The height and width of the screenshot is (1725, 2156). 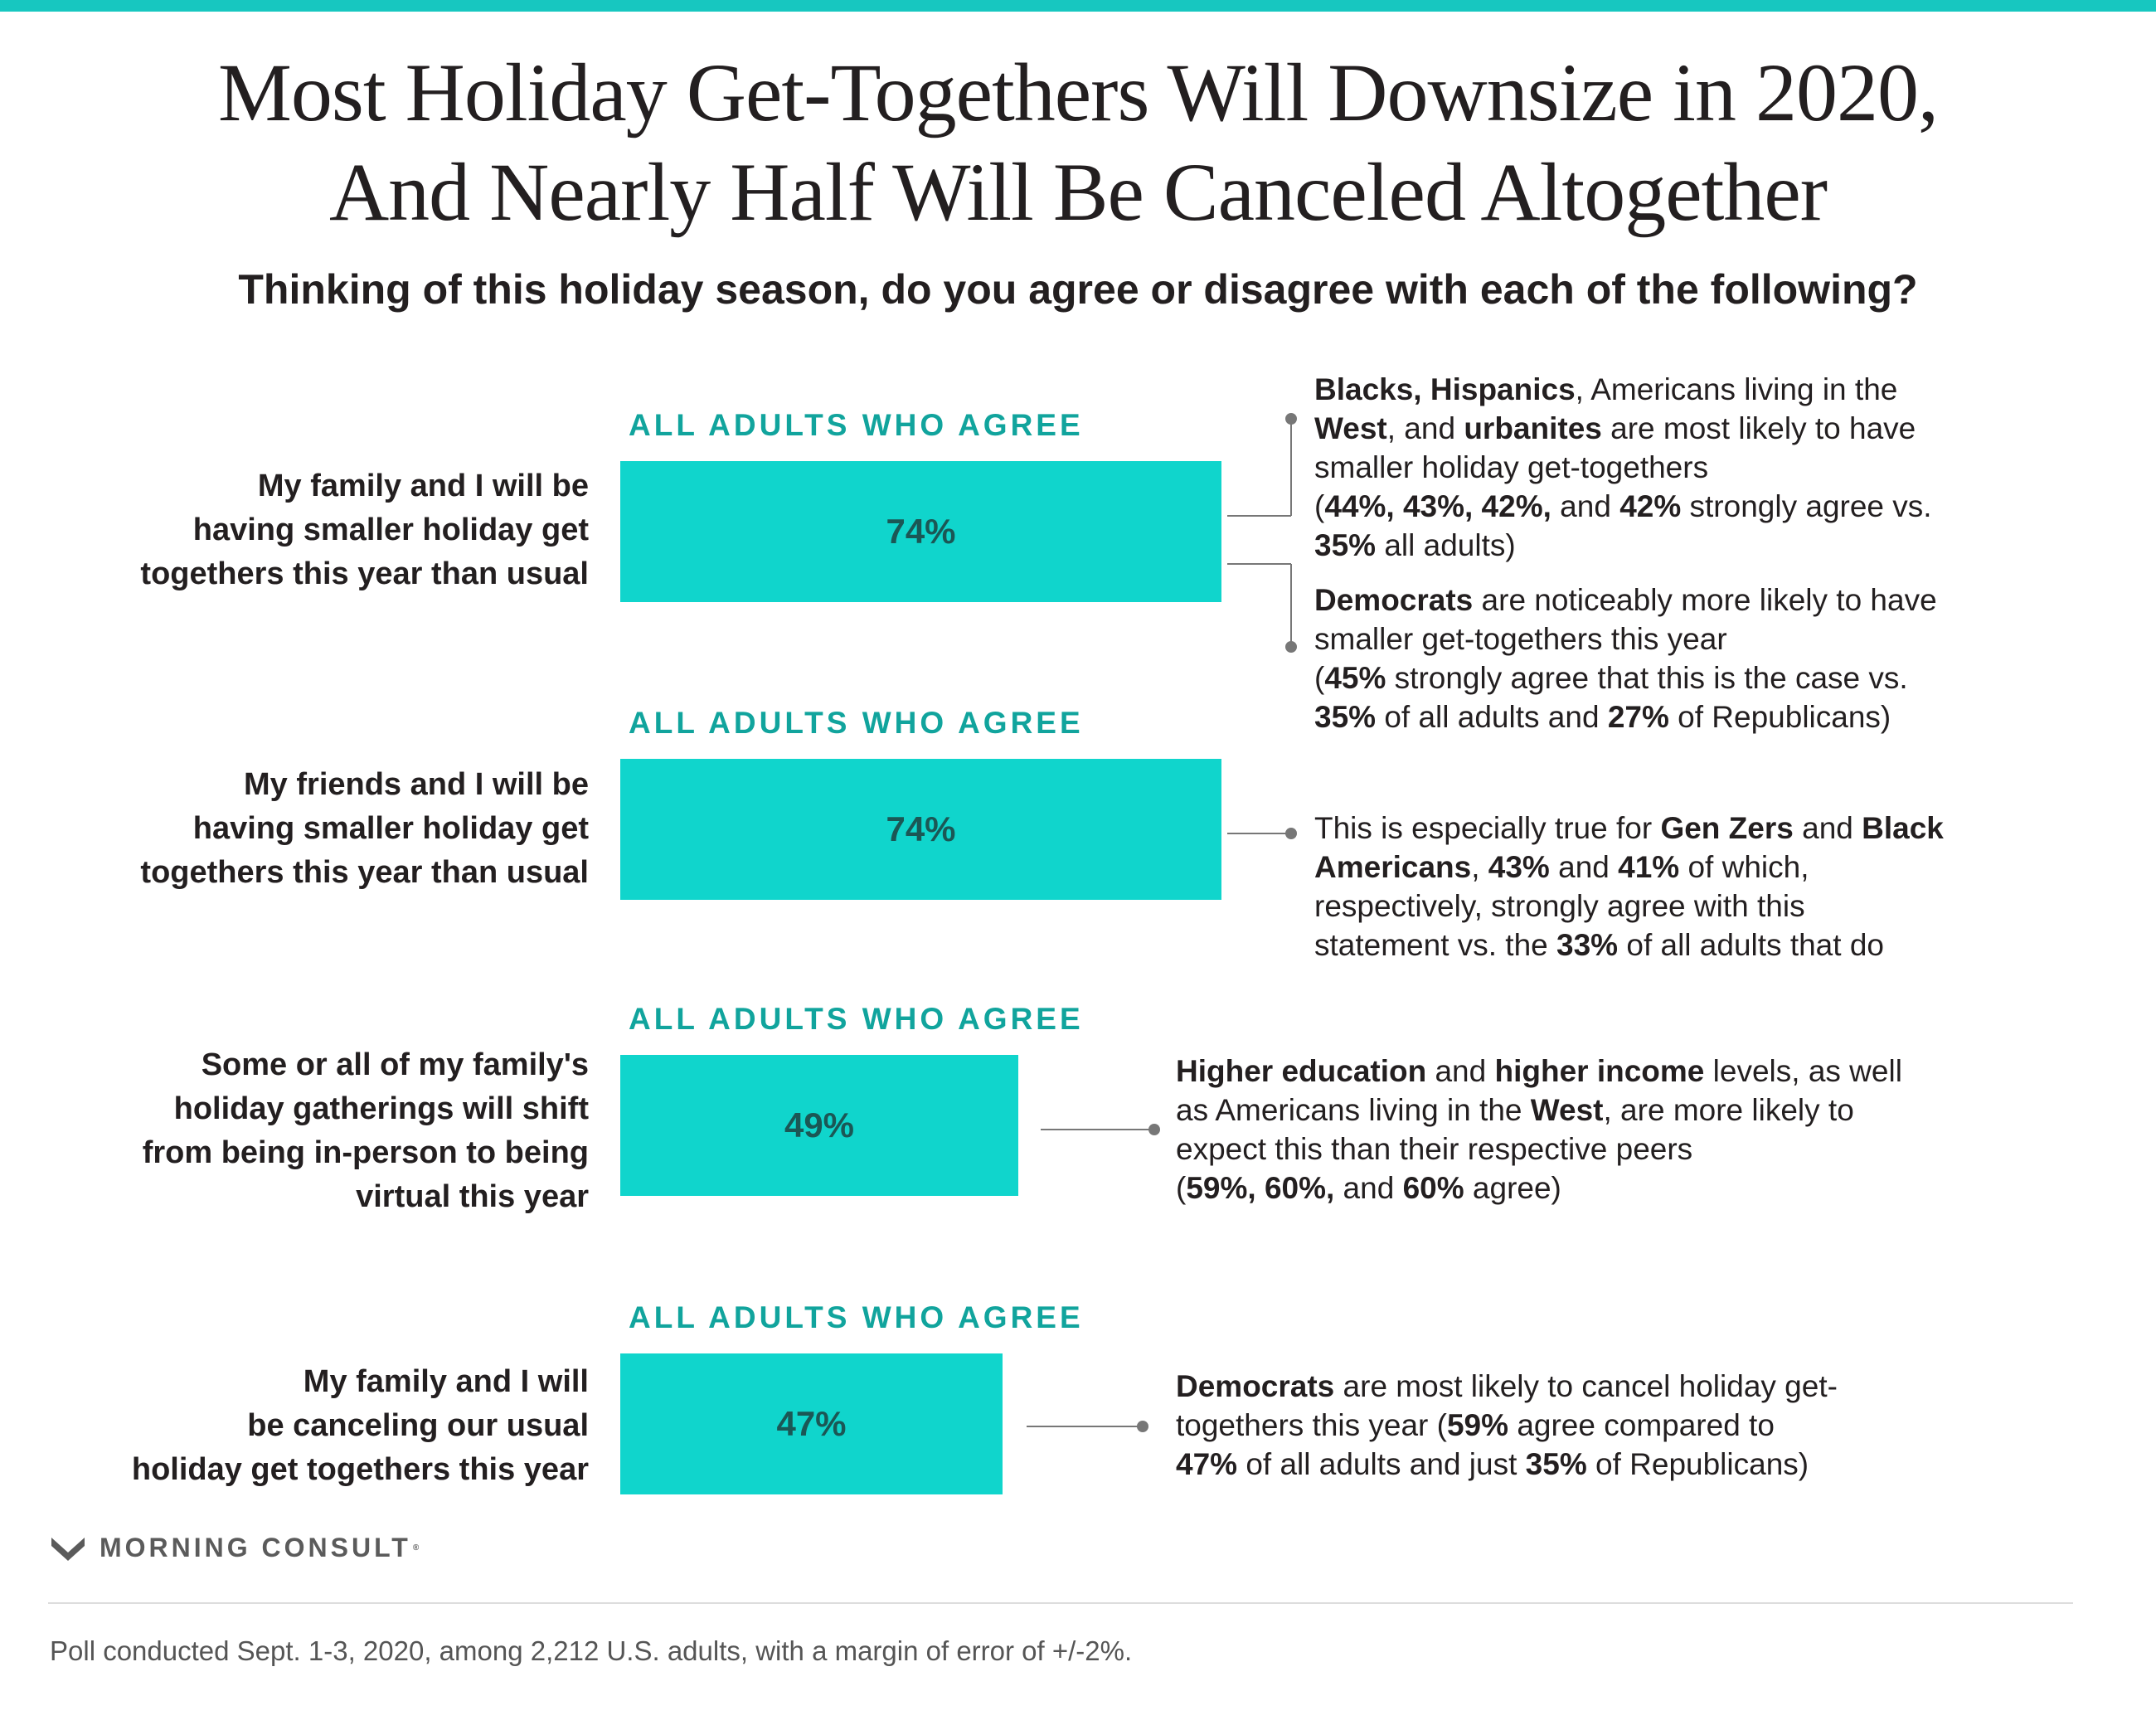 I want to click on annotation-line: respectively, strongly agree with this, so click(x=1629, y=907).